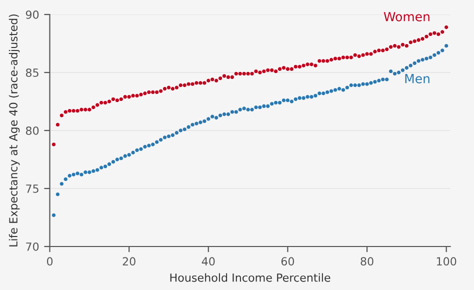 This screenshot has width=474, height=290. Describe the element at coordinates (14, 130) in the screenshot. I see `y-axis-title: Life Expectancy at Age 40 (race-adjusted)` at that location.